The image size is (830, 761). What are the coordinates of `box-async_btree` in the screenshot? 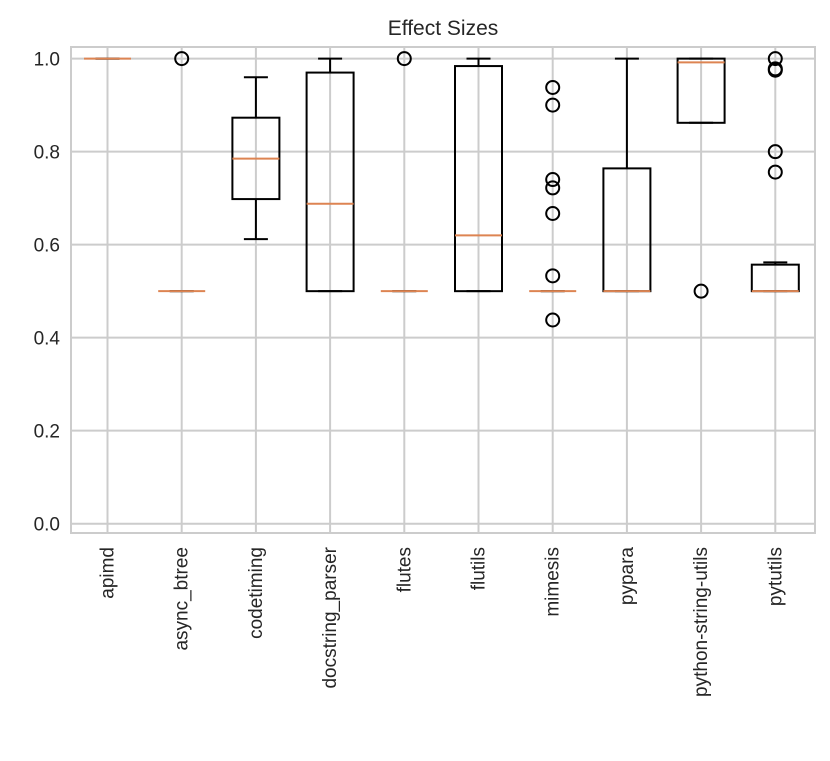 It's located at (182, 172).